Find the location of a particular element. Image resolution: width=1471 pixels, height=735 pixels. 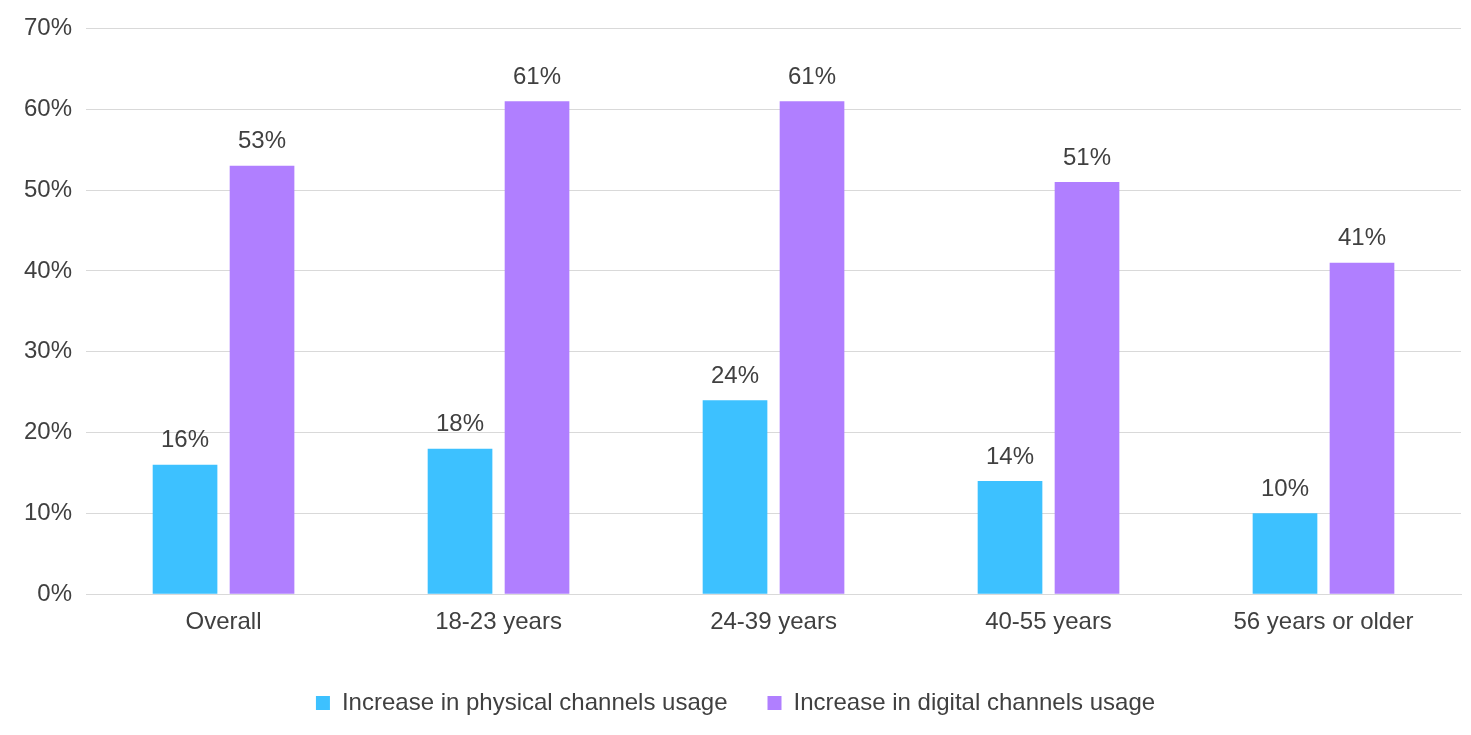

data-label: 24% is located at coordinates (735, 374).